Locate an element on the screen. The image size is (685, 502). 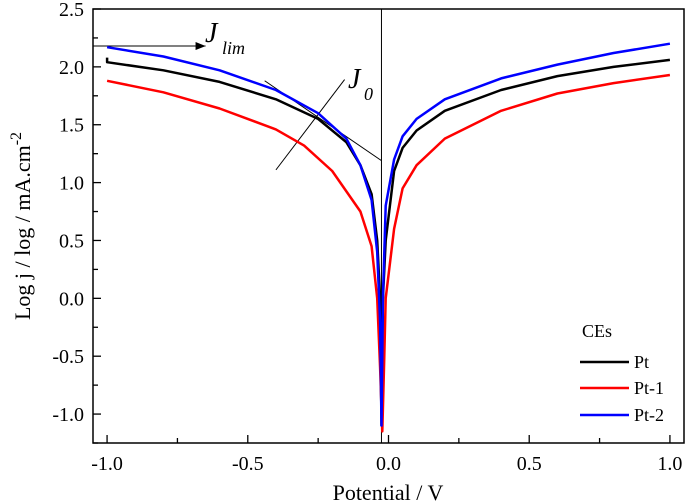
y-tick-label: 0.5 is located at coordinates (71, 241).